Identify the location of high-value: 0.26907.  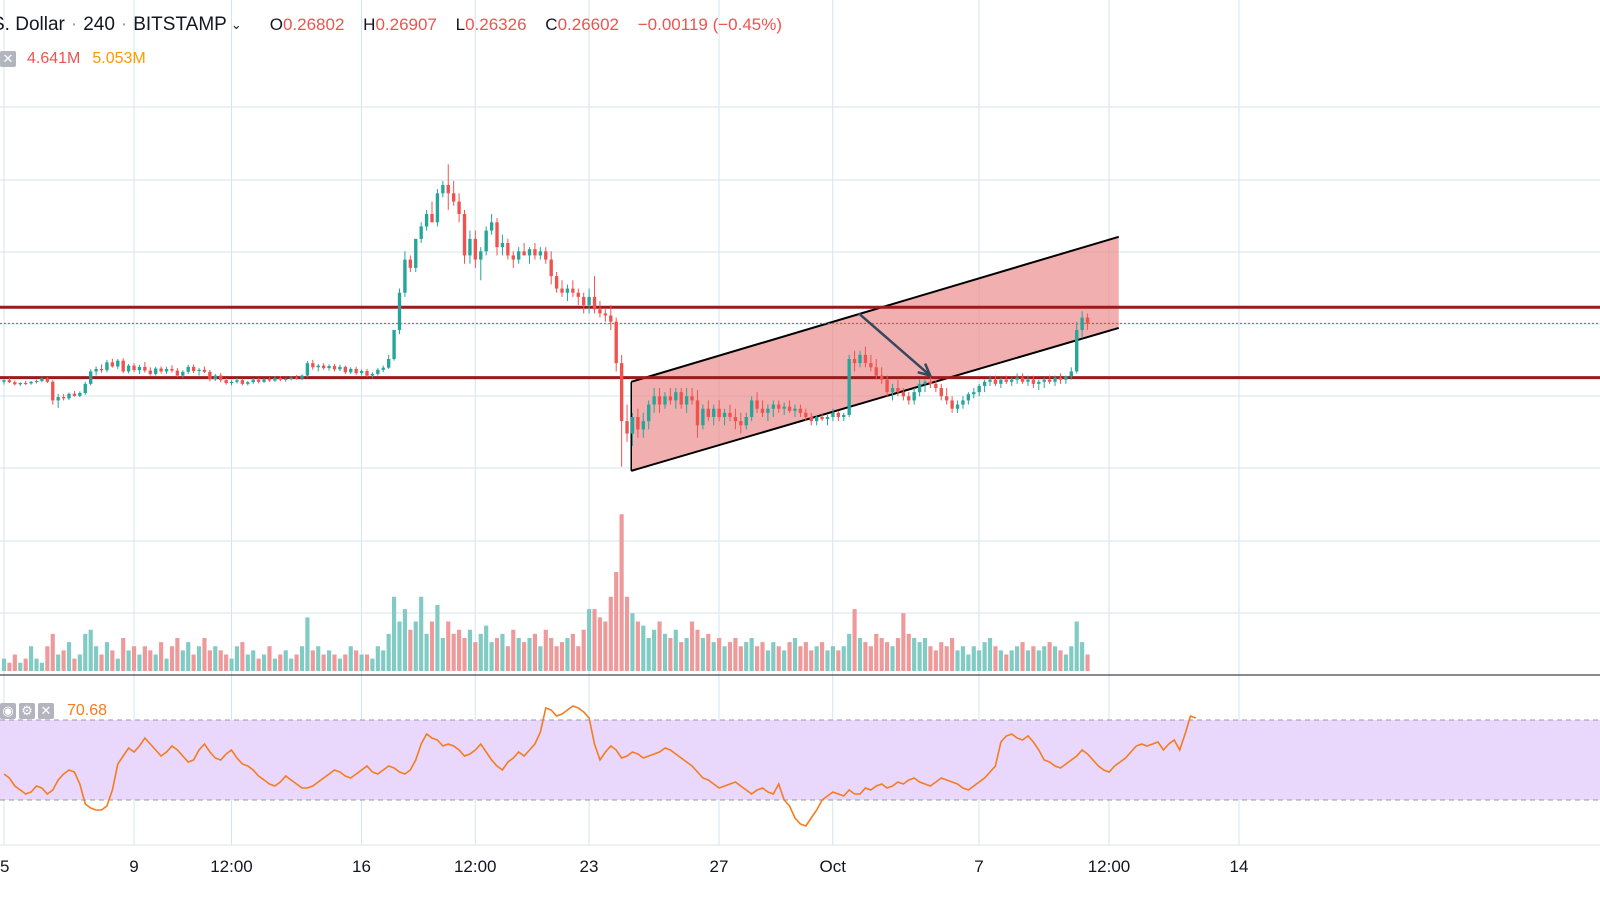
(406, 24).